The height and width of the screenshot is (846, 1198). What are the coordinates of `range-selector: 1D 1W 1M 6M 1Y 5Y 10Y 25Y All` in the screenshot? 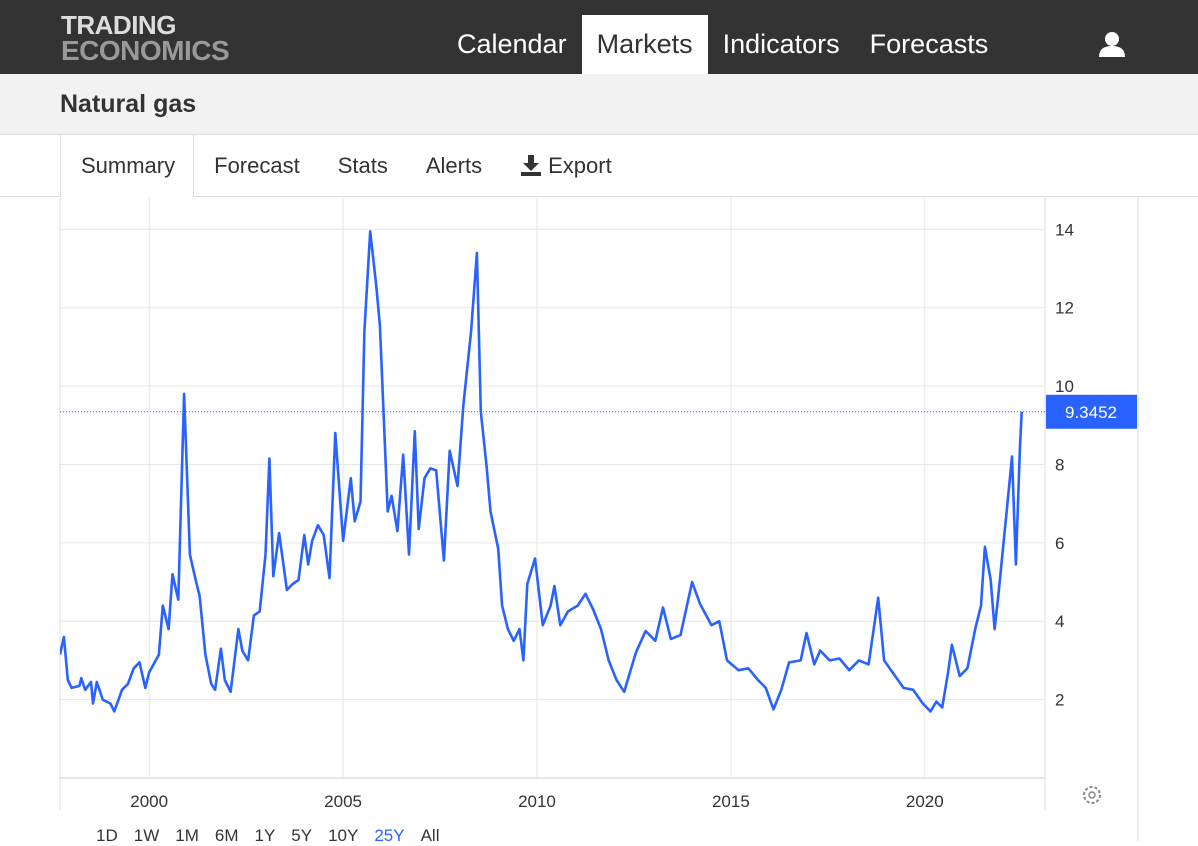 It's located at (267, 836).